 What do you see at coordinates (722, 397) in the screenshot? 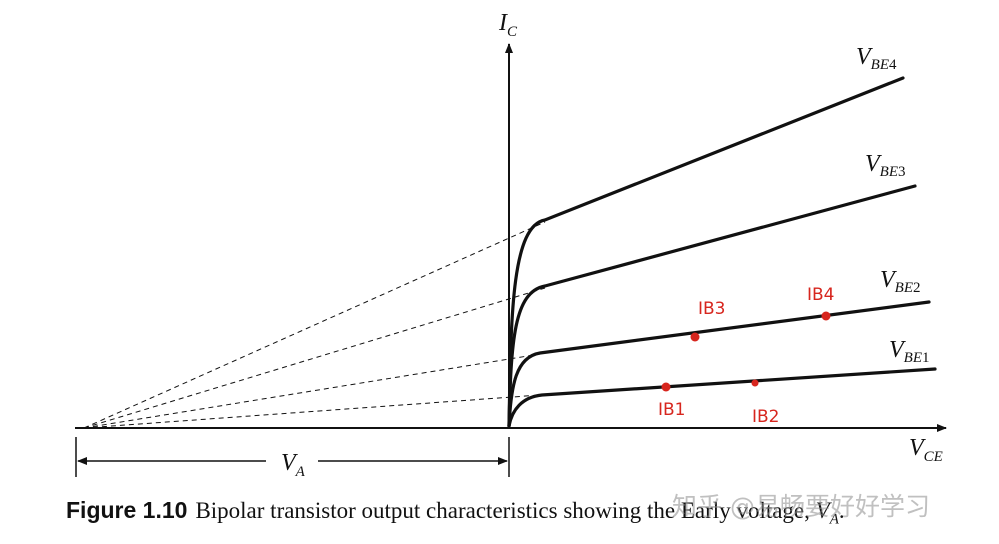
I see `curve-vbe1` at bounding box center [722, 397].